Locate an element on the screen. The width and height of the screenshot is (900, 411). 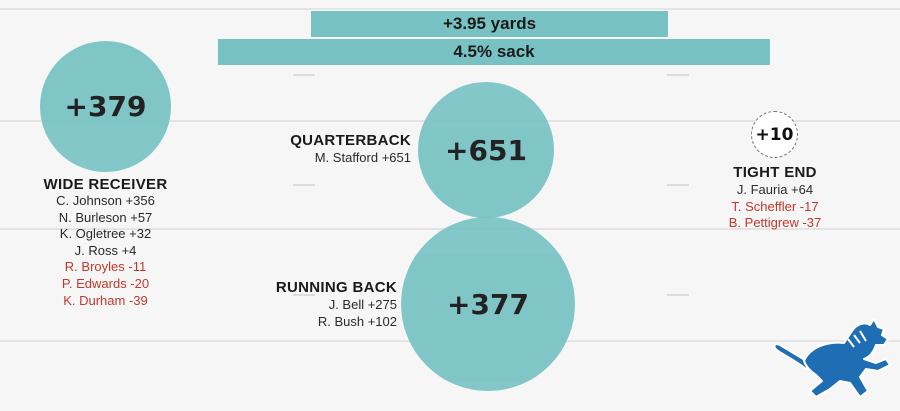
player-row: M. Stafford +651 is located at coordinates (362, 157).